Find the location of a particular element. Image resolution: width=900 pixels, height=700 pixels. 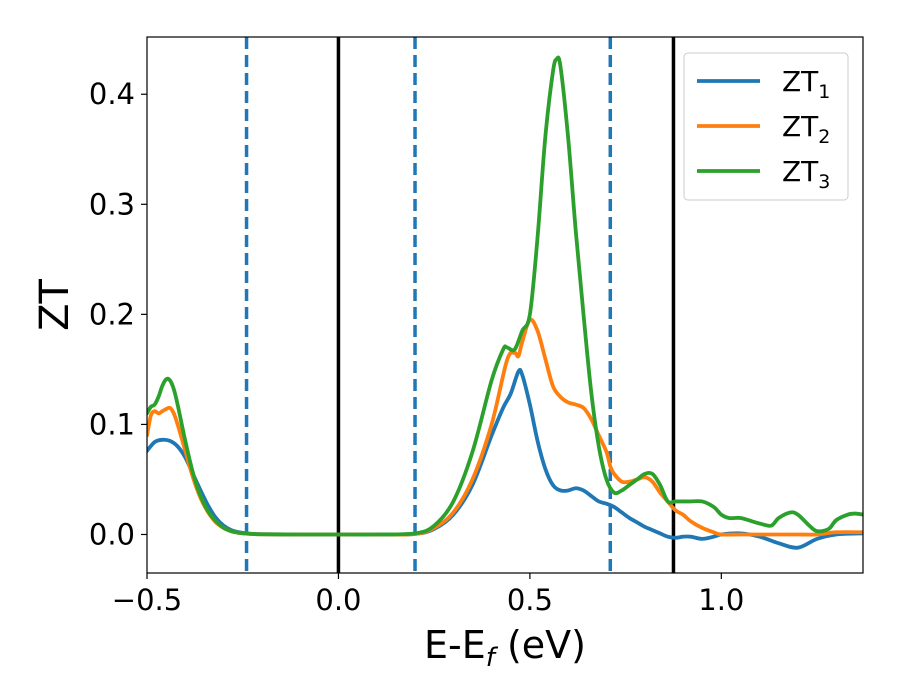

legend-items: ZT1 ZT2 ZT3 is located at coordinates (763, 129).